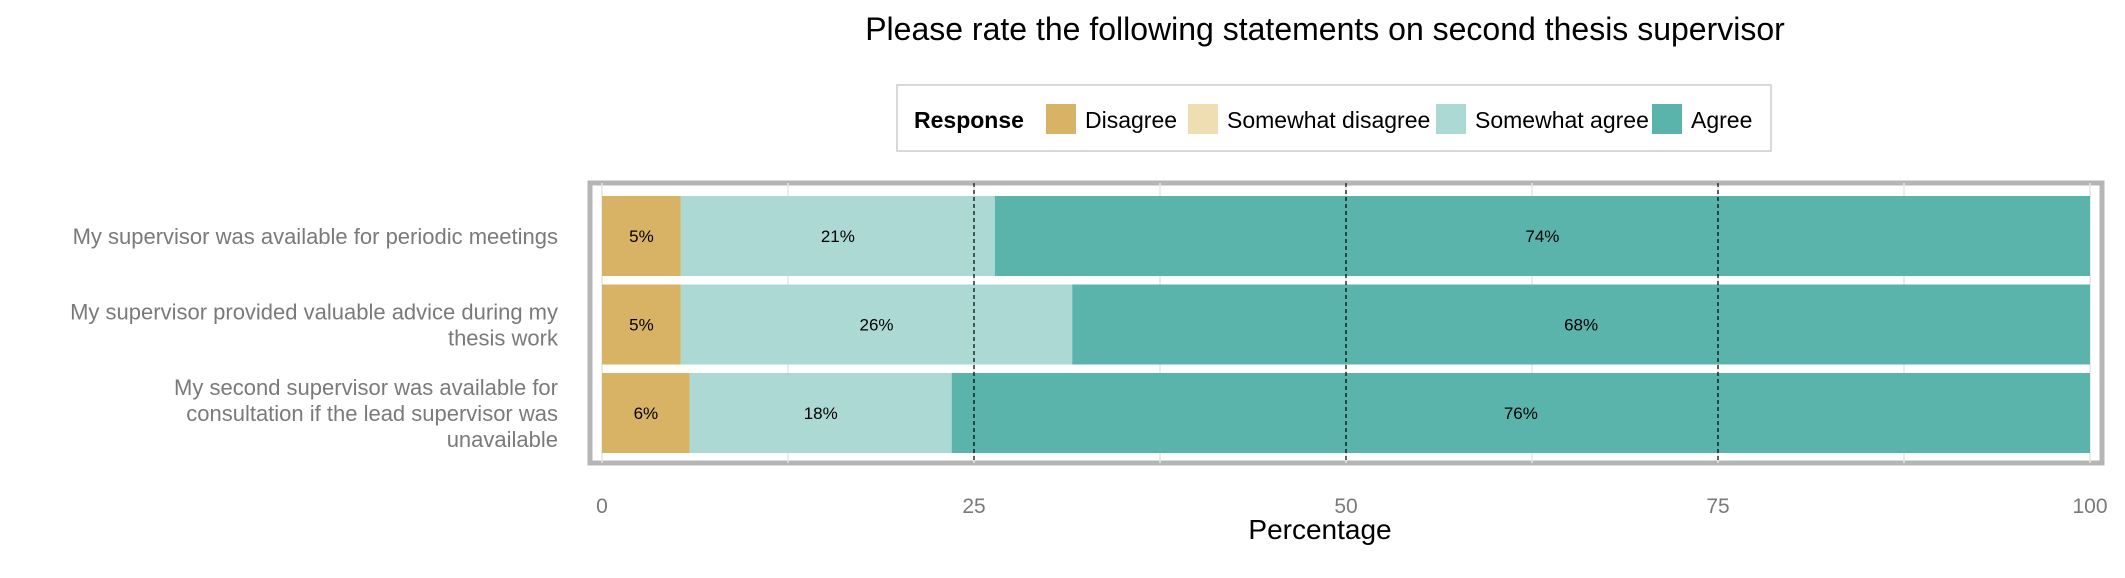 The image size is (2125, 578). I want to click on x-tick-label-75: 75, so click(1717, 506).